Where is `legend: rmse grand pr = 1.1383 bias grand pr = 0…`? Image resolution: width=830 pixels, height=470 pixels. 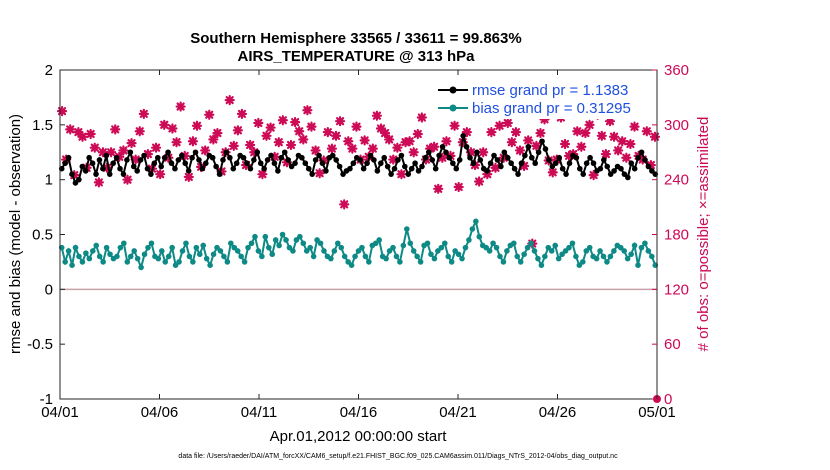
legend: rmse grand pr = 1.1383 bias grand pr = 0… is located at coordinates (542, 99).